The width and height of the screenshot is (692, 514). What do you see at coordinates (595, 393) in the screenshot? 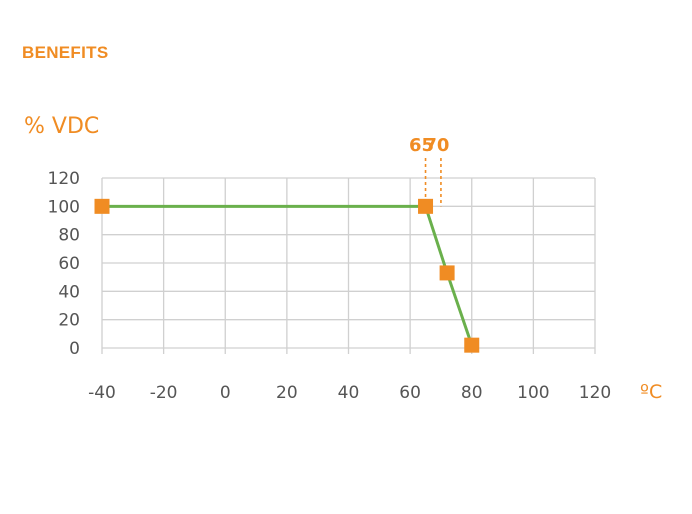
I see `x-tick-label: 120` at bounding box center [595, 393].